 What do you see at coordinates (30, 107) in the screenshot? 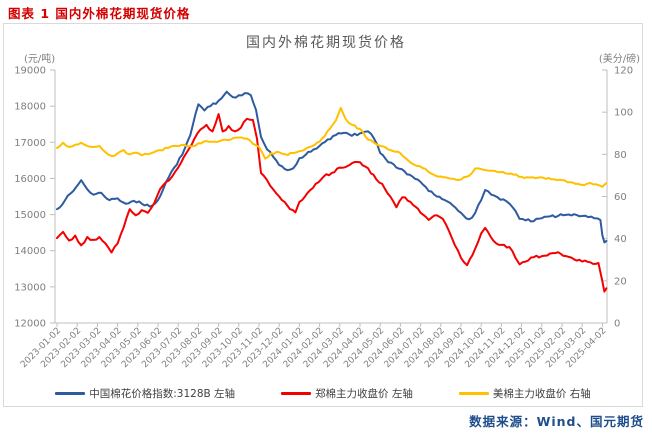
I see `svg-text: 18000` at bounding box center [30, 107].